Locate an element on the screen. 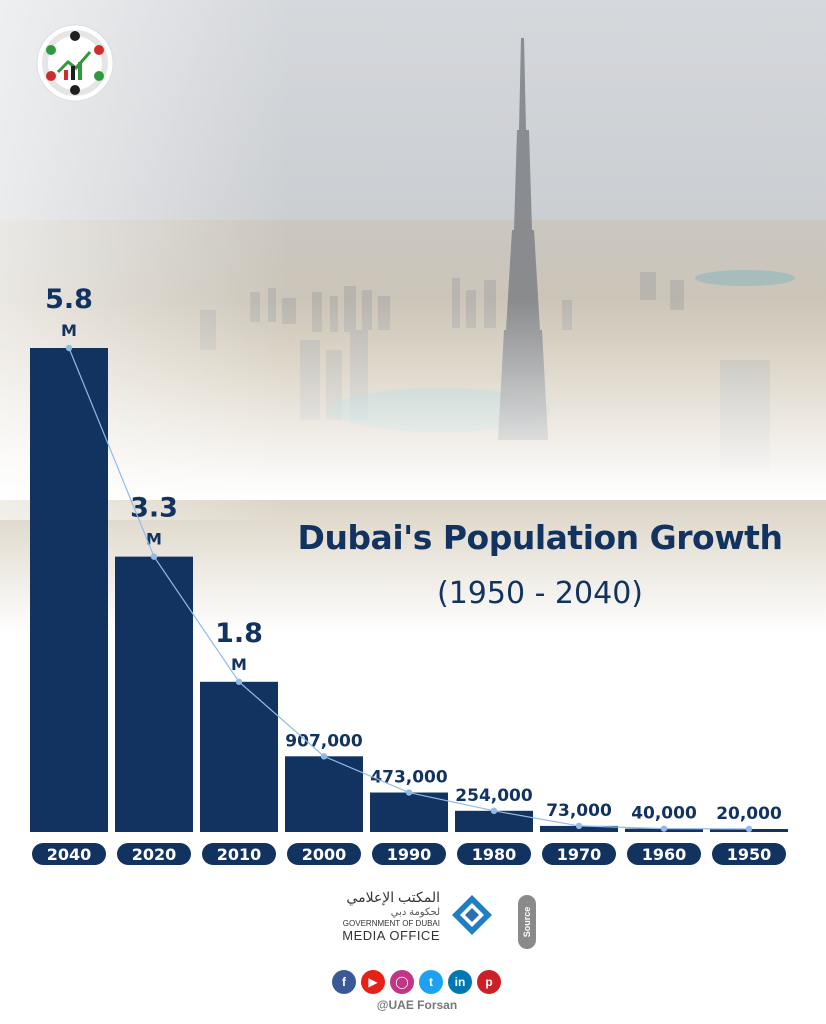 Image resolution: width=826 pixels, height=1024 pixels. government-of-dubai: GOVERNMENT OF DUBAI is located at coordinates (391, 923).